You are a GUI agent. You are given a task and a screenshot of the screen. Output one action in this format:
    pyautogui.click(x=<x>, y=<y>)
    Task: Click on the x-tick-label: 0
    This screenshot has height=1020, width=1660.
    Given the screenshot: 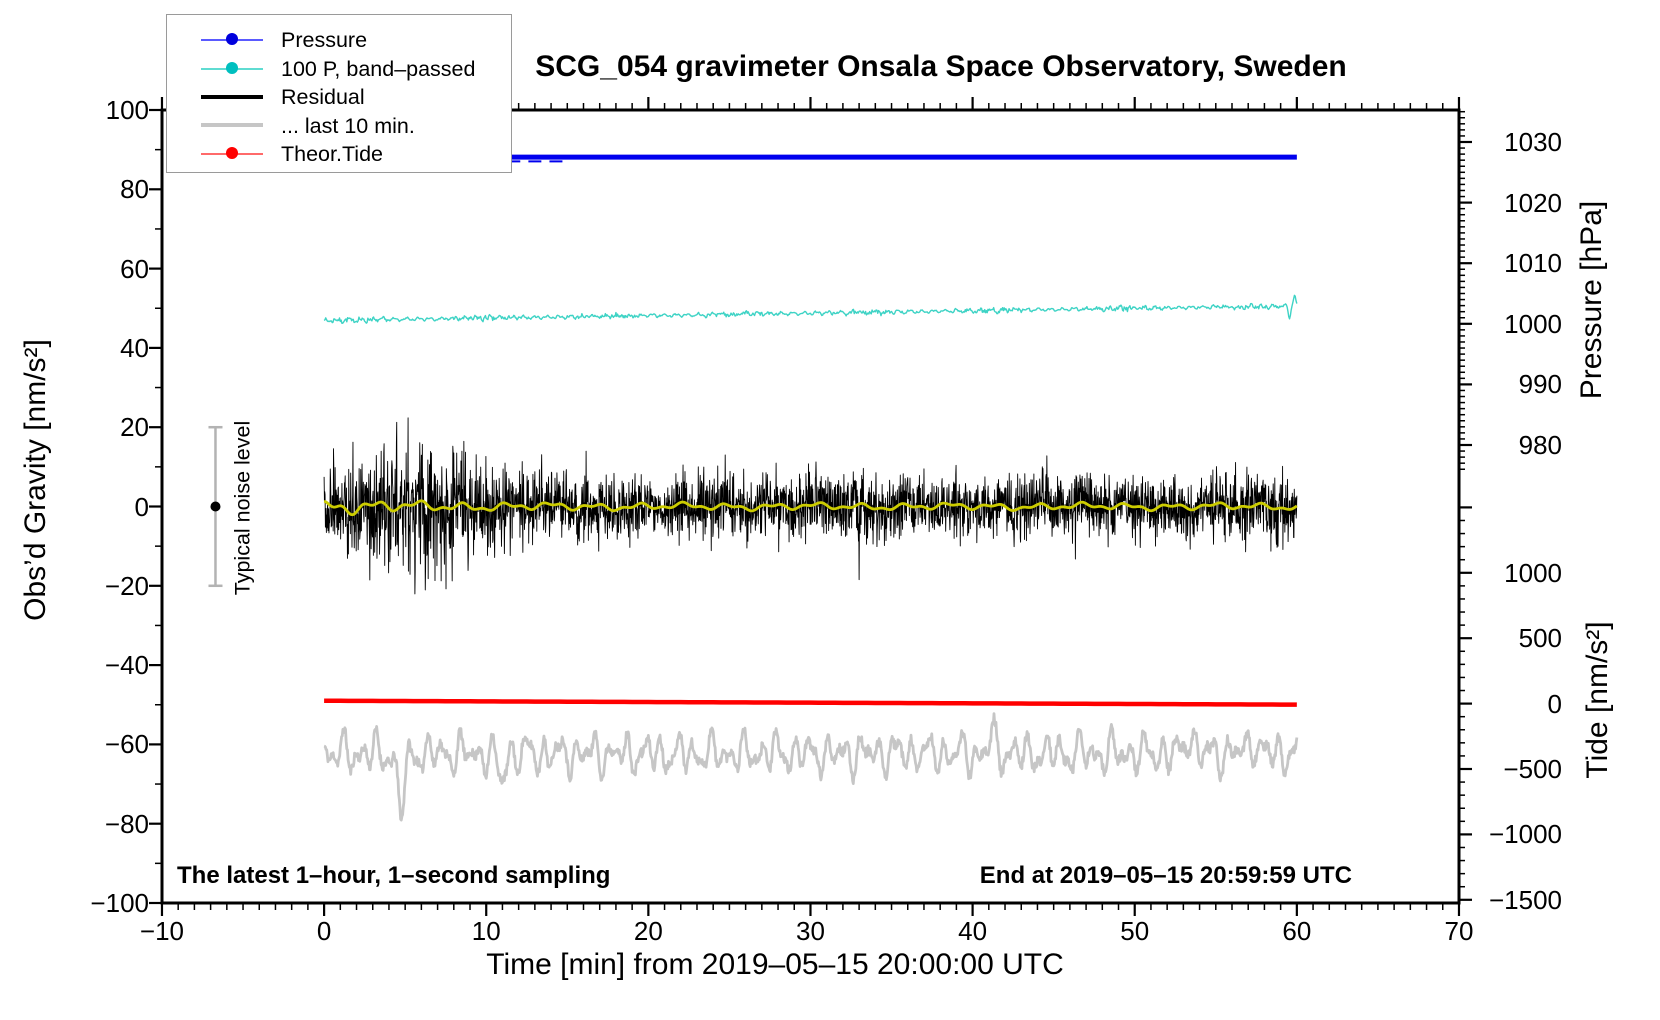 What is the action you would take?
    pyautogui.click(x=324, y=931)
    